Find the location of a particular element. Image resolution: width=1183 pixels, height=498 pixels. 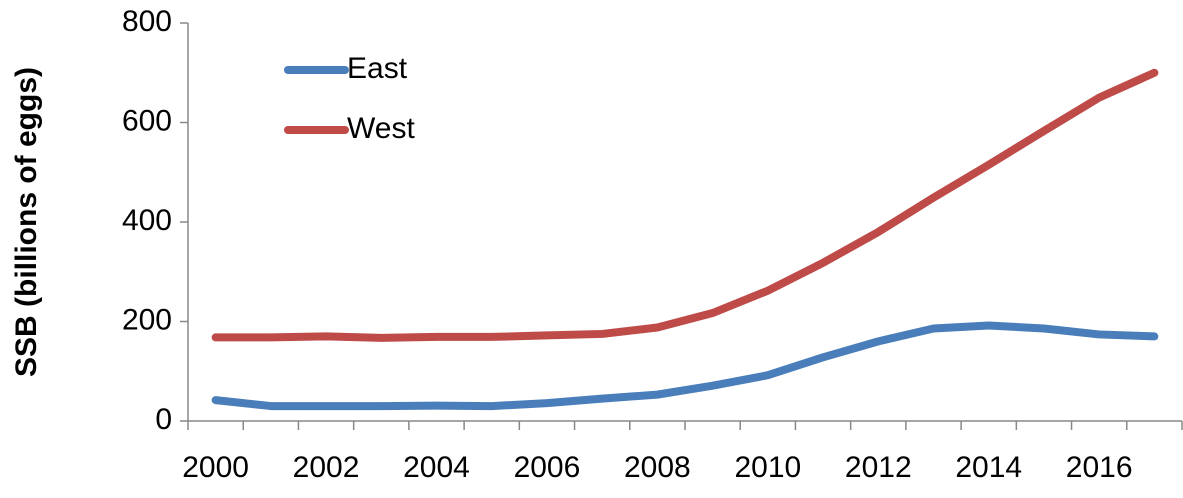

y-tick-label: 0 is located at coordinates (163, 419).